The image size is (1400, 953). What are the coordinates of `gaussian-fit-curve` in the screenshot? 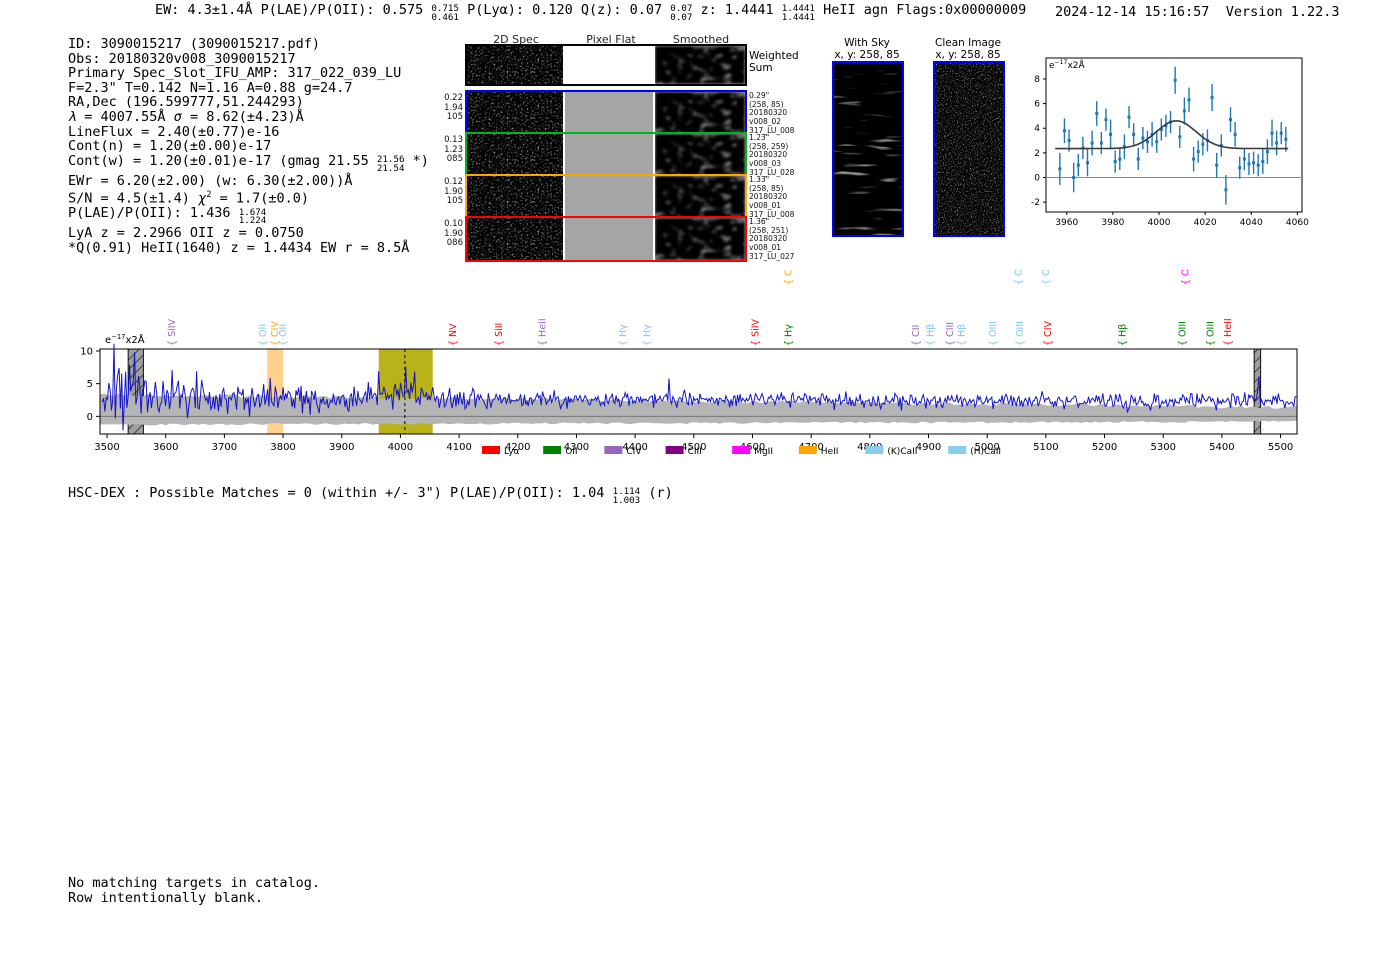 It's located at (1172, 135).